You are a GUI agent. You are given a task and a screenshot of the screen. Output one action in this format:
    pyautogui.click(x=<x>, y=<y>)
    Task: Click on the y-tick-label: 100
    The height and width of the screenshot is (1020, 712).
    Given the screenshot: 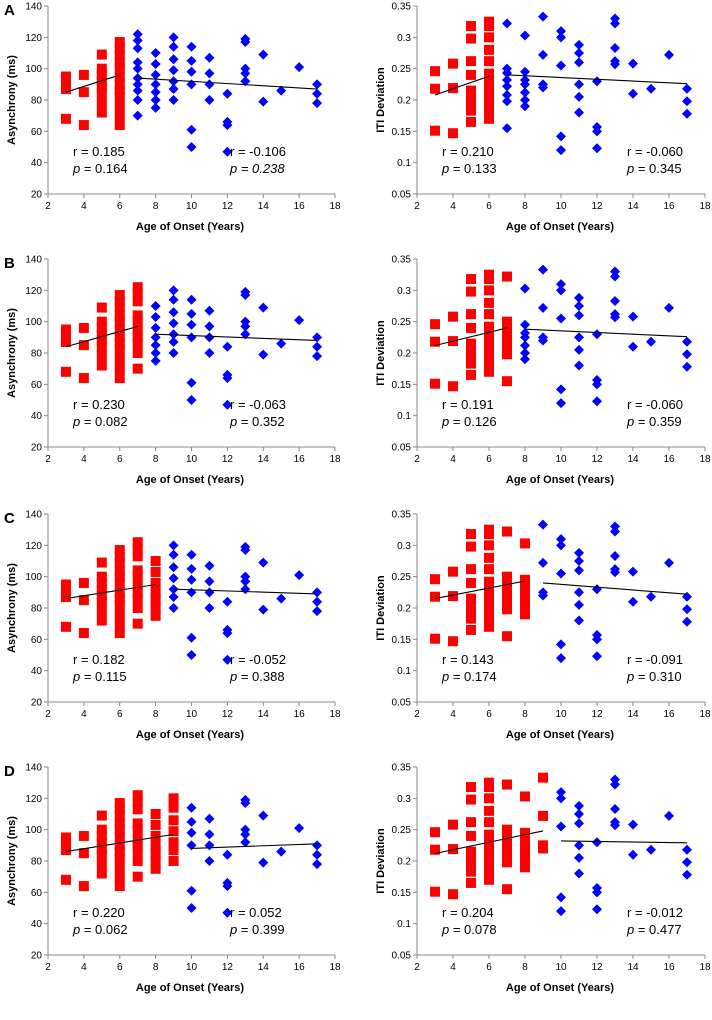 What is the action you would take?
    pyautogui.click(x=33, y=322)
    